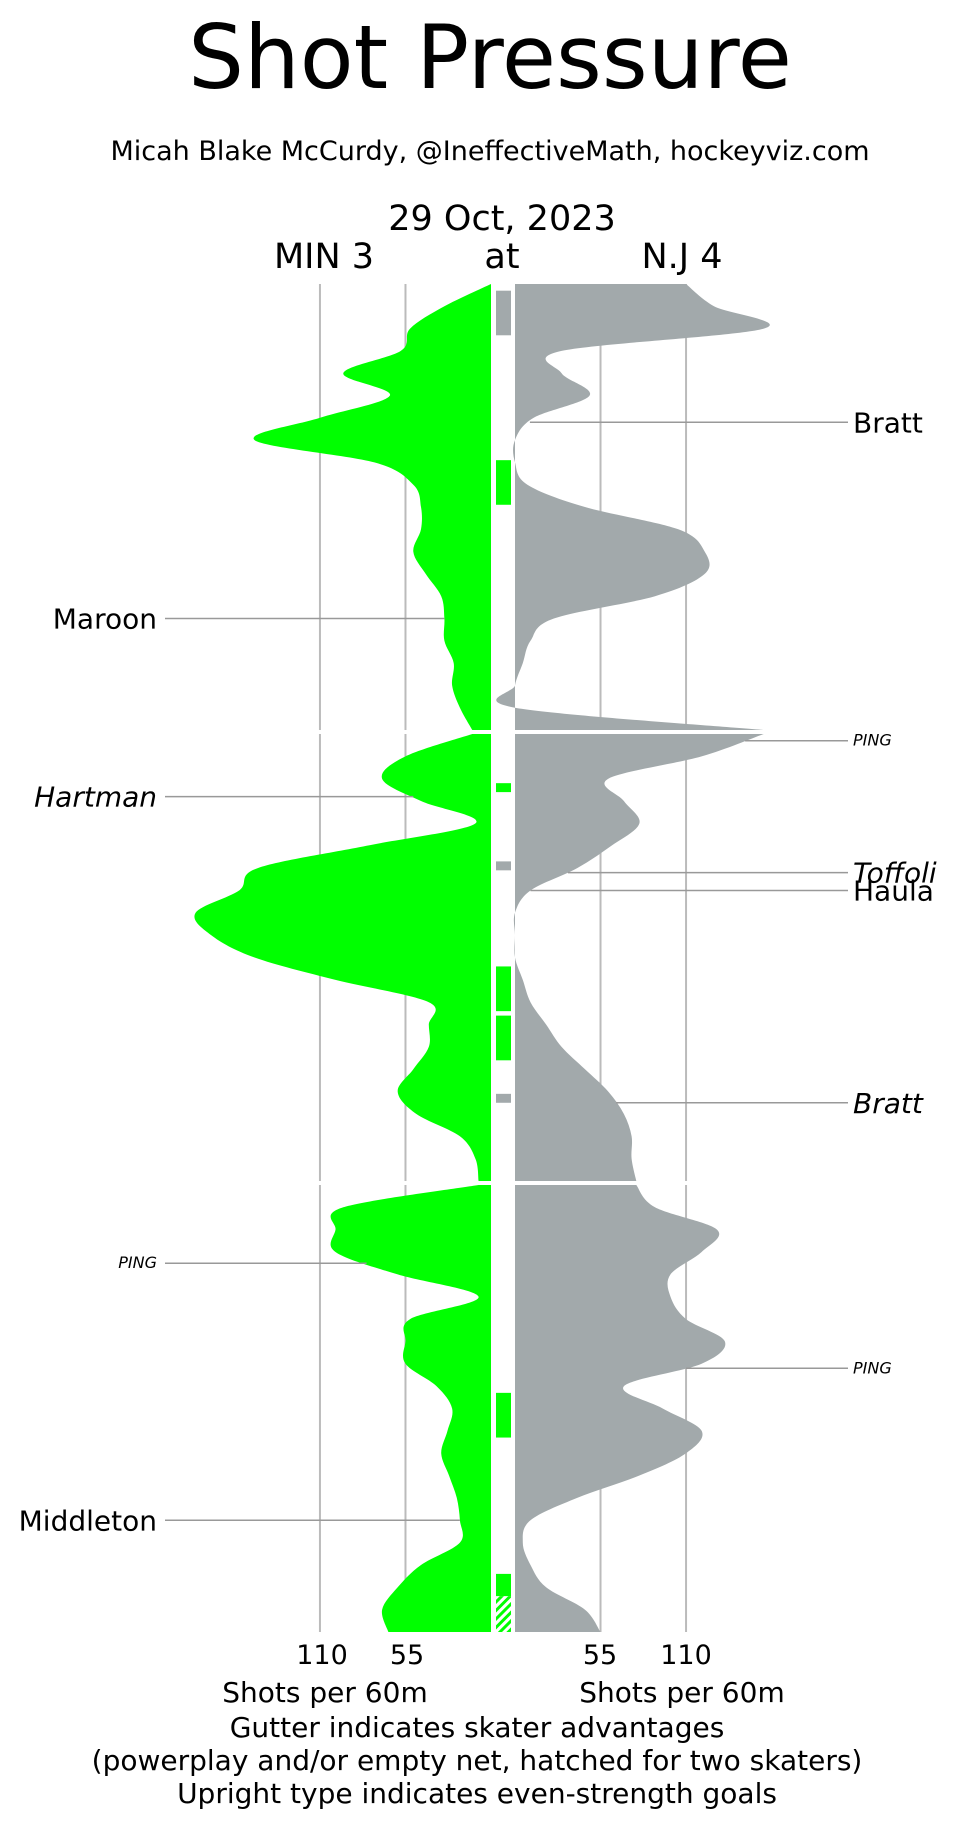  I want to click on away-axis-label: Shots per 60m, so click(324, 1692).